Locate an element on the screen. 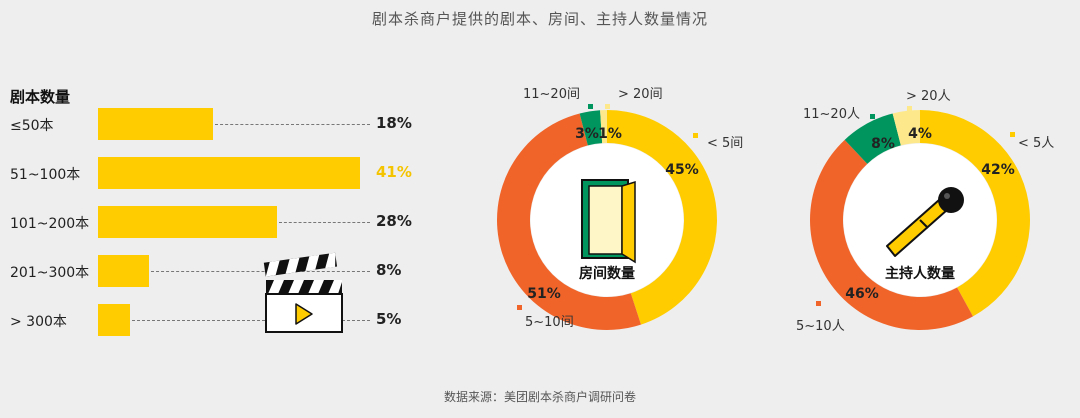 The image size is (1080, 418). donut-category-label: < 5间 is located at coordinates (725, 143).